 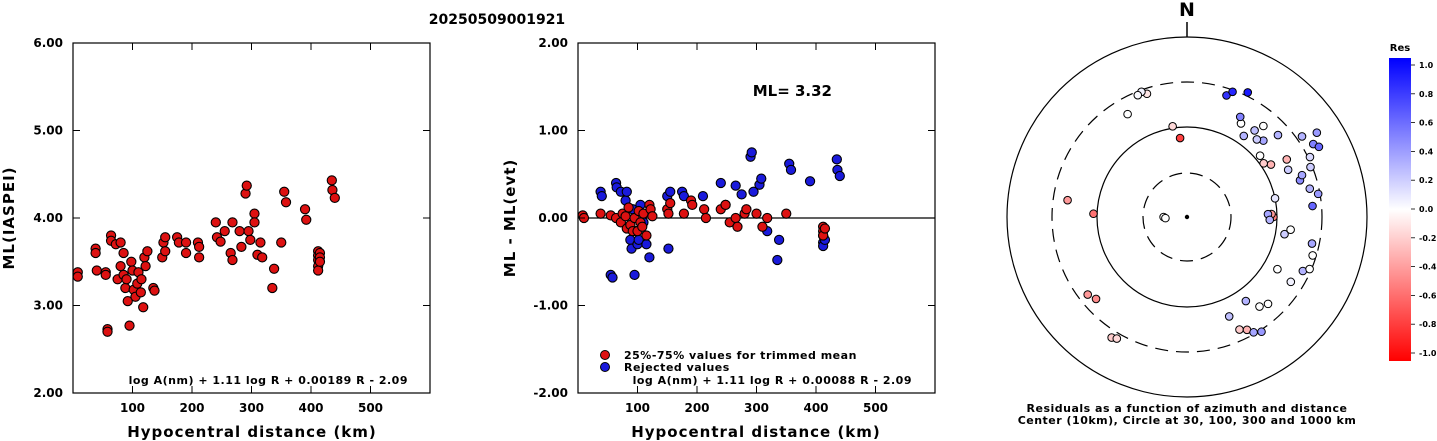 I want to click on colorbar-tick-label: 0.4, so click(x=1426, y=151).